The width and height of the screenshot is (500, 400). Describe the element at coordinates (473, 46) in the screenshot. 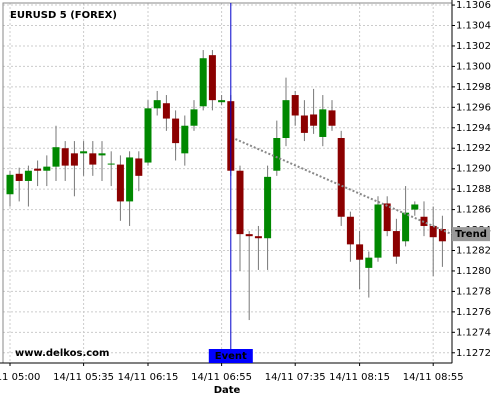

I see `y-tick-label: 1.1302` at that location.